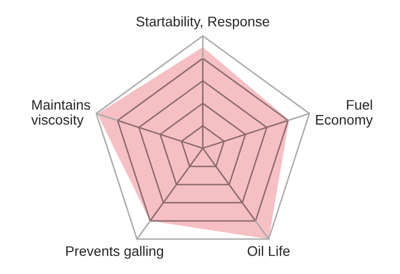 The image size is (400, 274). Describe the element at coordinates (115, 252) in the screenshot. I see `spoke-label: Prevents galling` at that location.